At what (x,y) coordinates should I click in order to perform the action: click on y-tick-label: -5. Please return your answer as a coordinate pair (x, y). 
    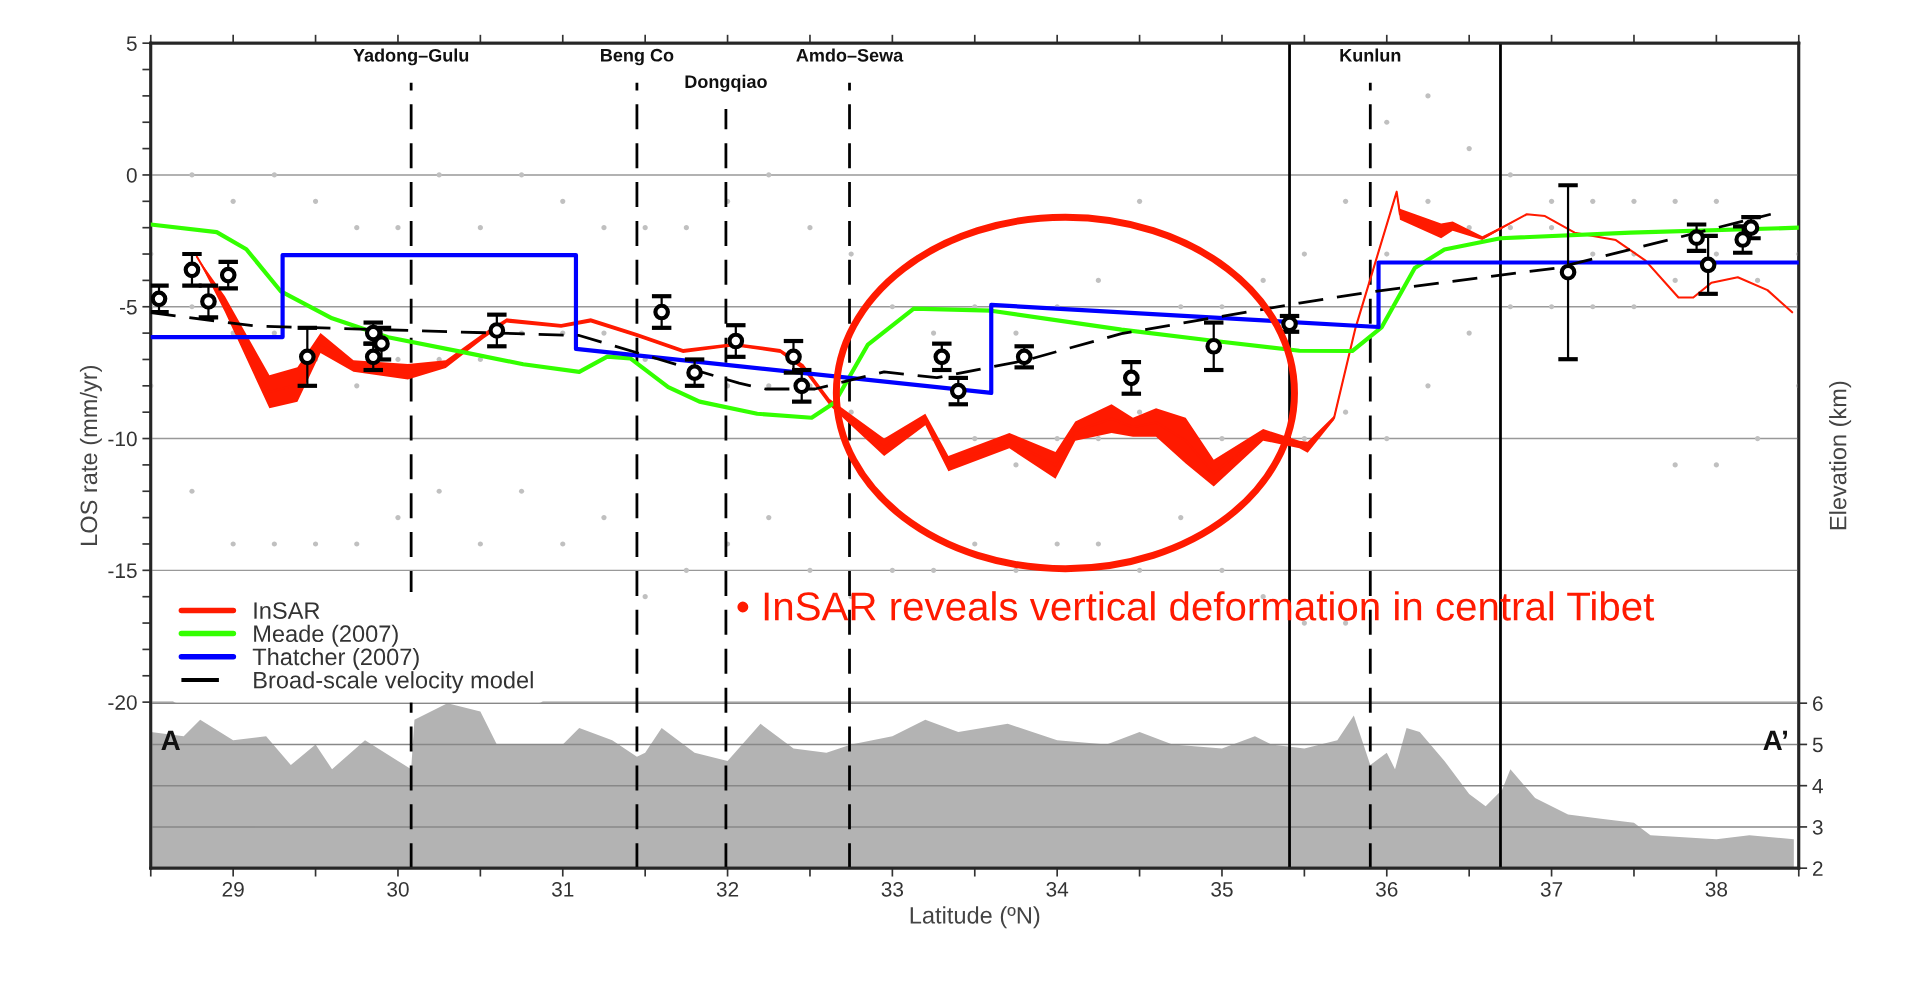
    Looking at the image, I should click on (128, 307).